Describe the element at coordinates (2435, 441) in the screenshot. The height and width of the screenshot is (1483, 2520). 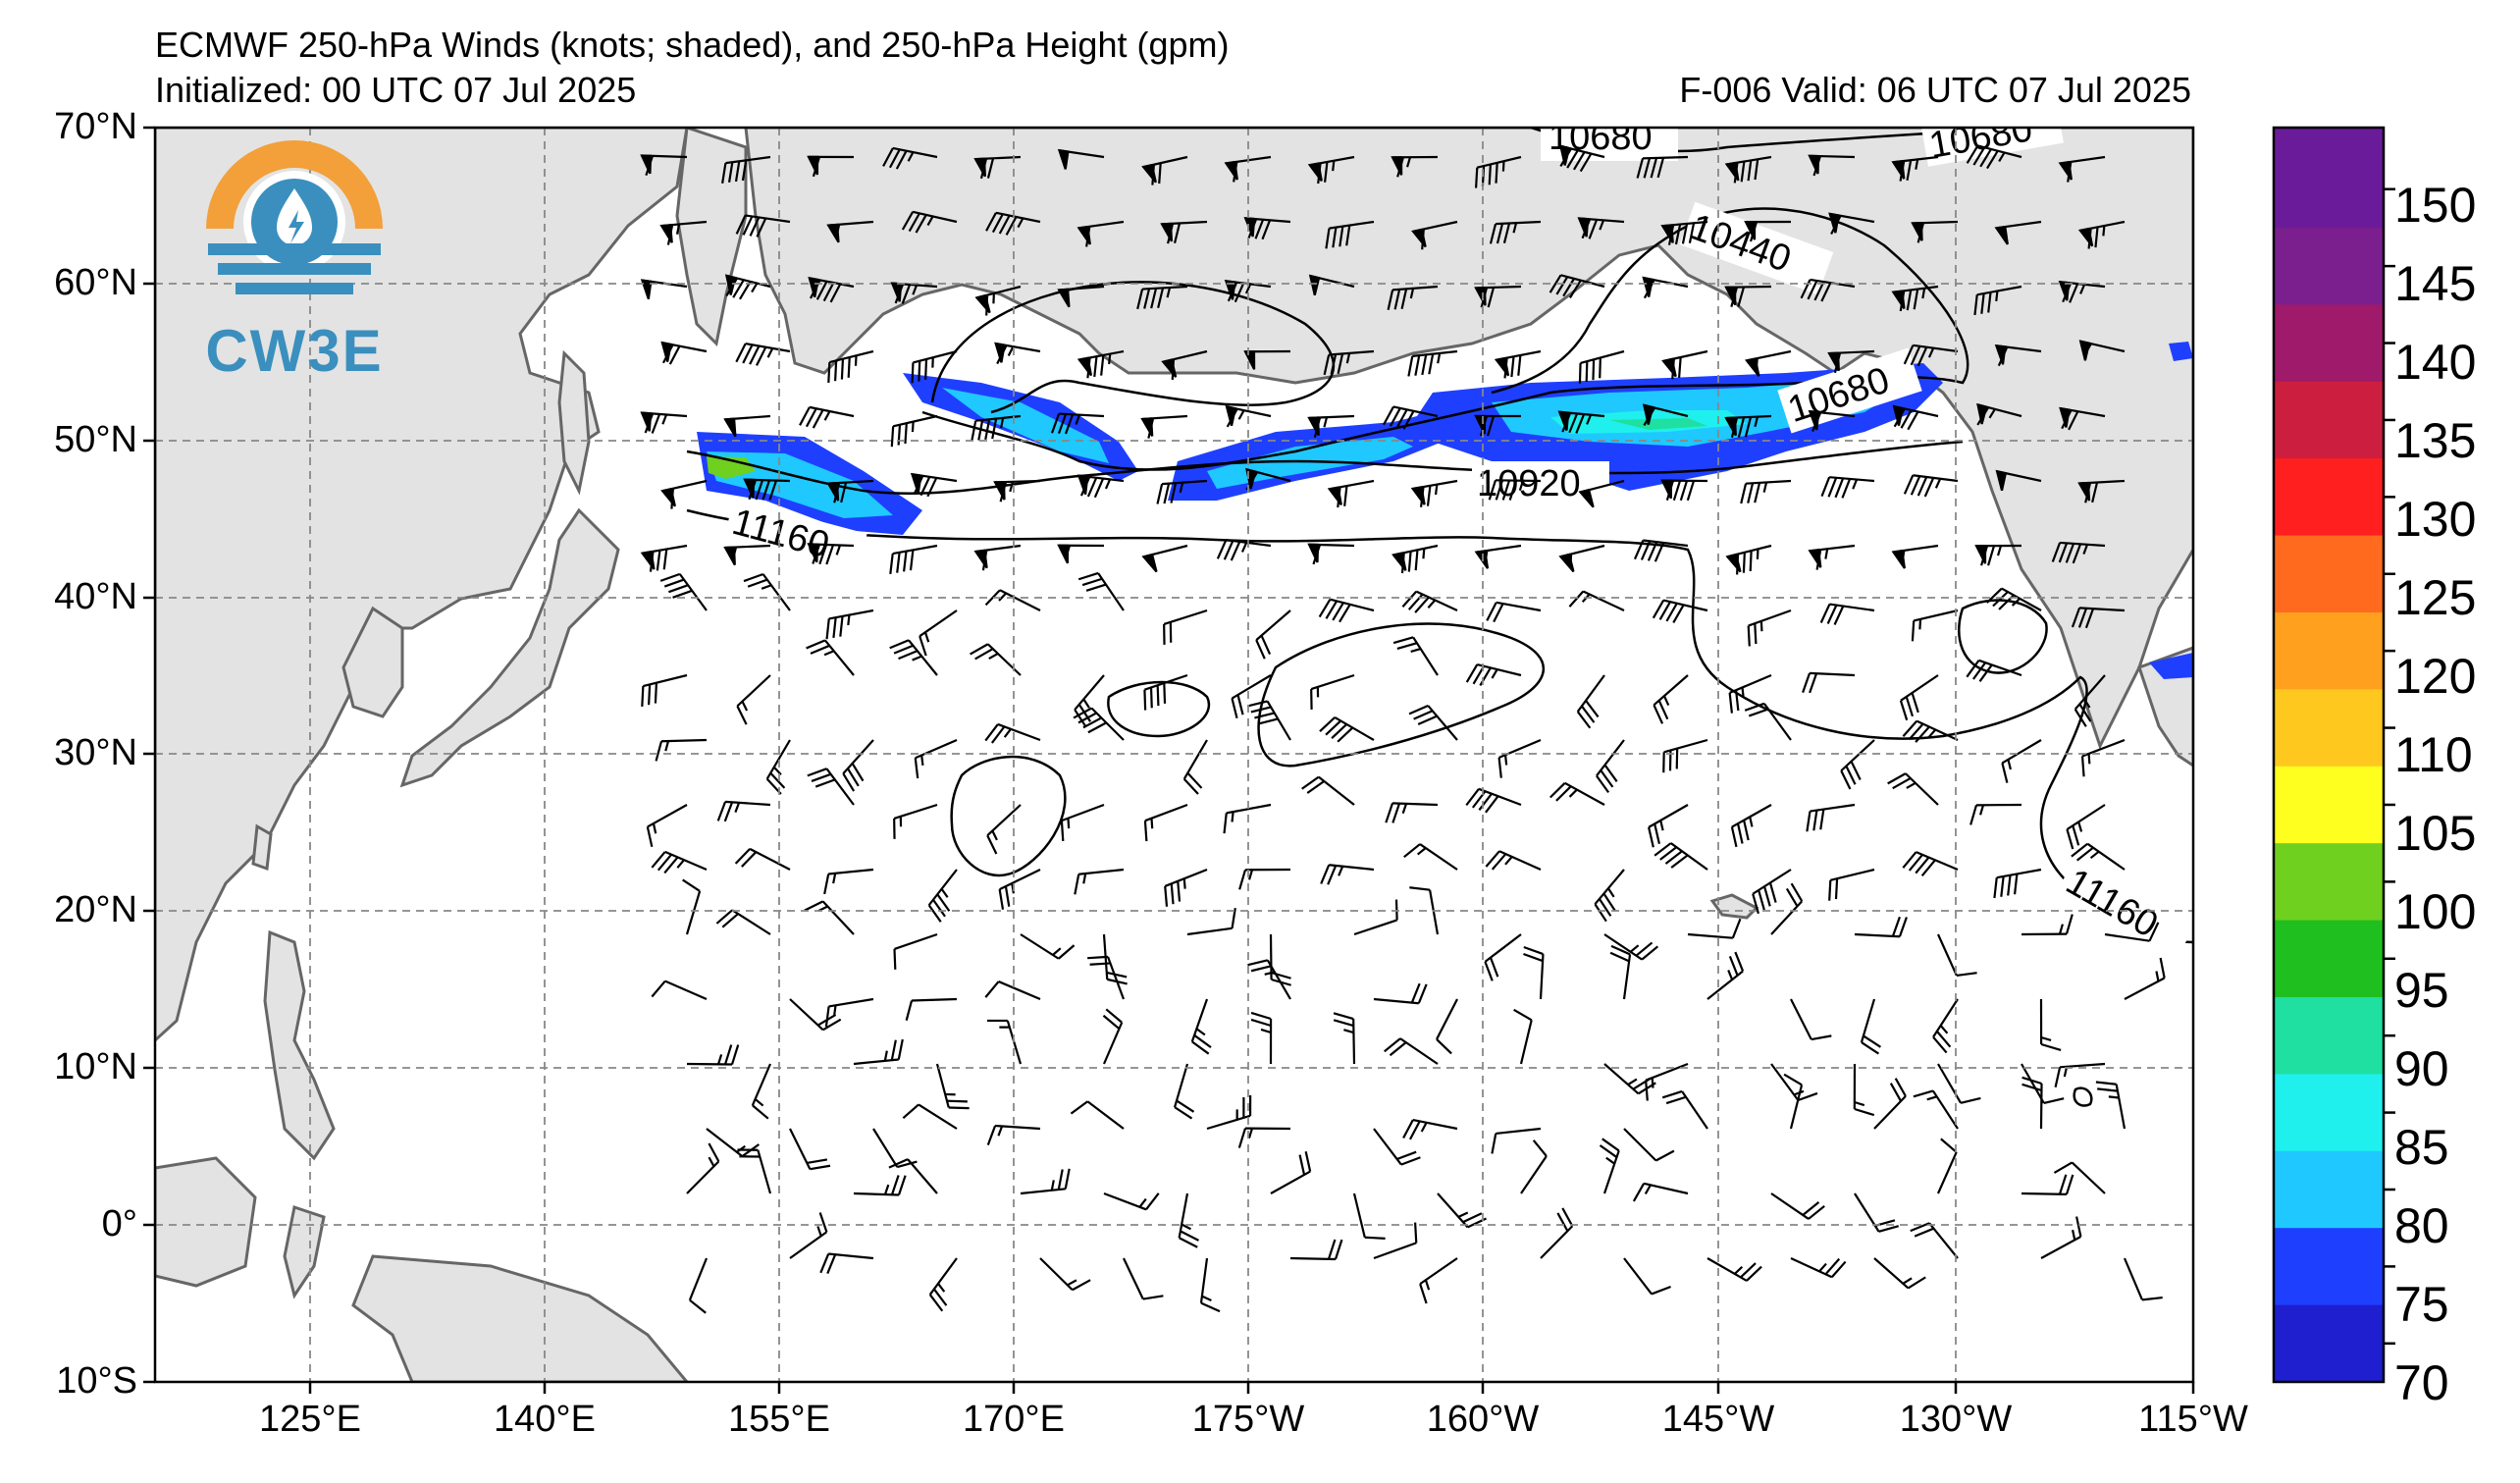
I see `colorbar-label: 135` at that location.